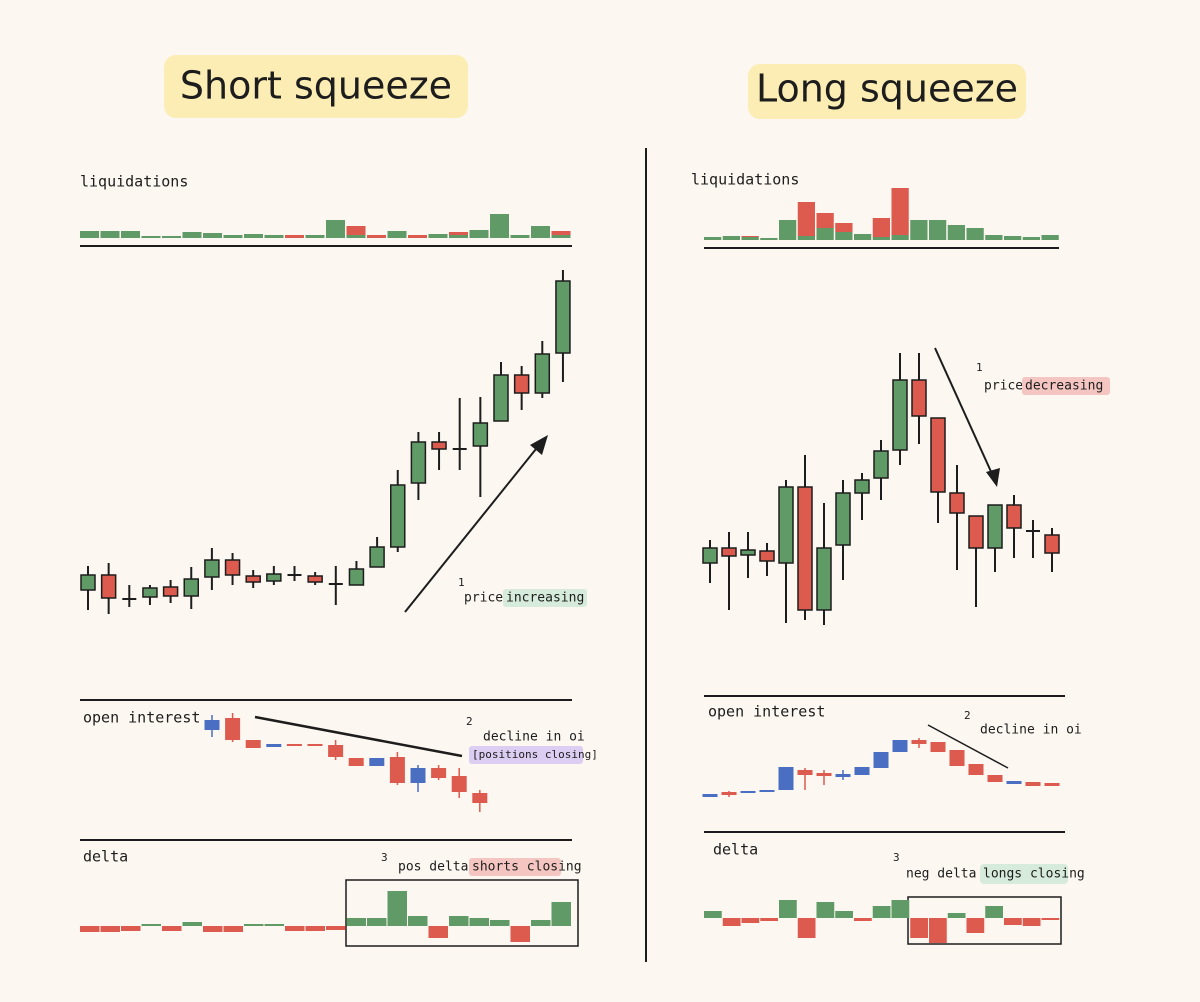  I want to click on note-highlight: shorts closing, so click(527, 867).